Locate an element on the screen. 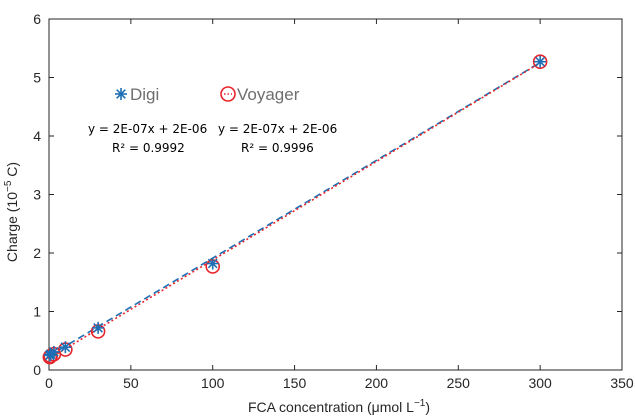  legend-digi-marker is located at coordinates (121, 94).